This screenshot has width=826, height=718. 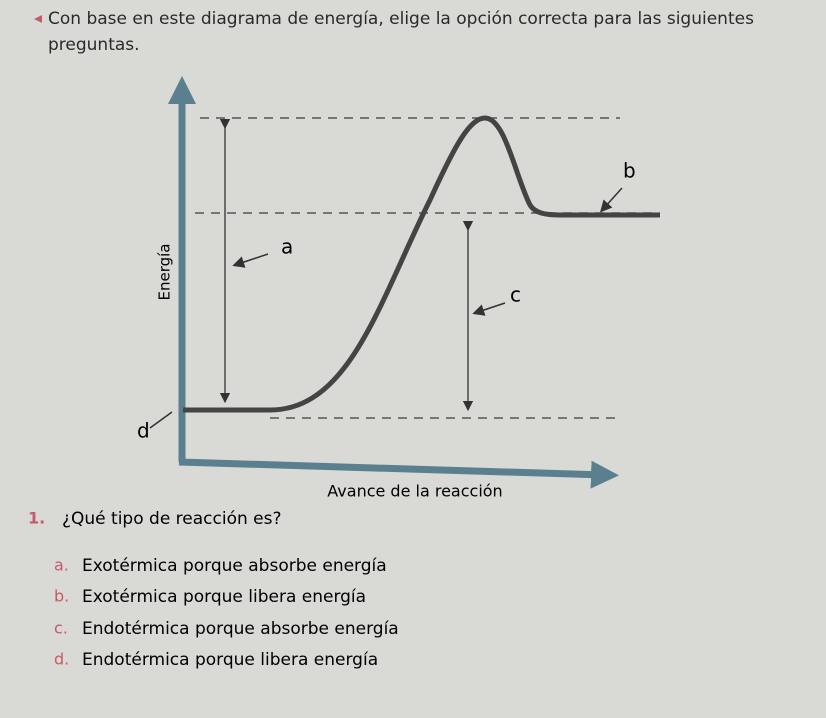 I want to click on pointer-b, so click(x=611, y=200).